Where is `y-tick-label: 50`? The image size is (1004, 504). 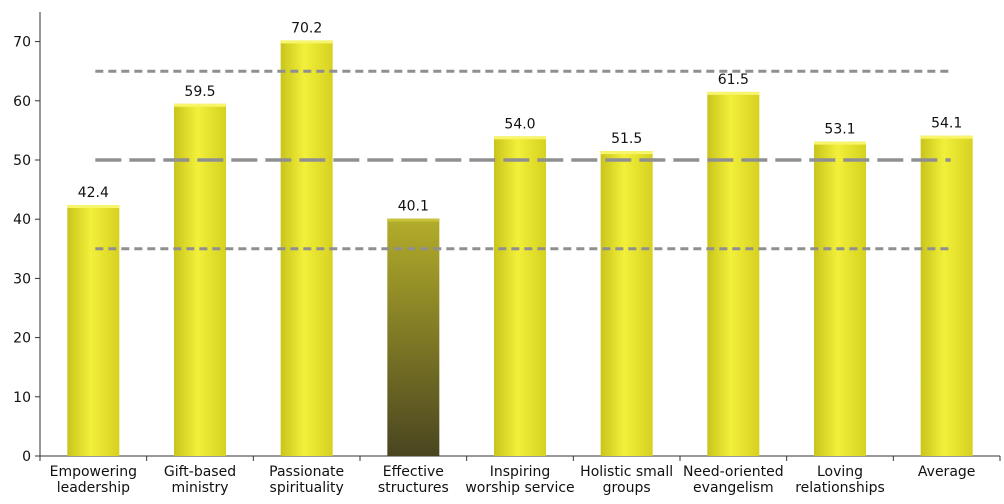 y-tick-label: 50 is located at coordinates (22, 161).